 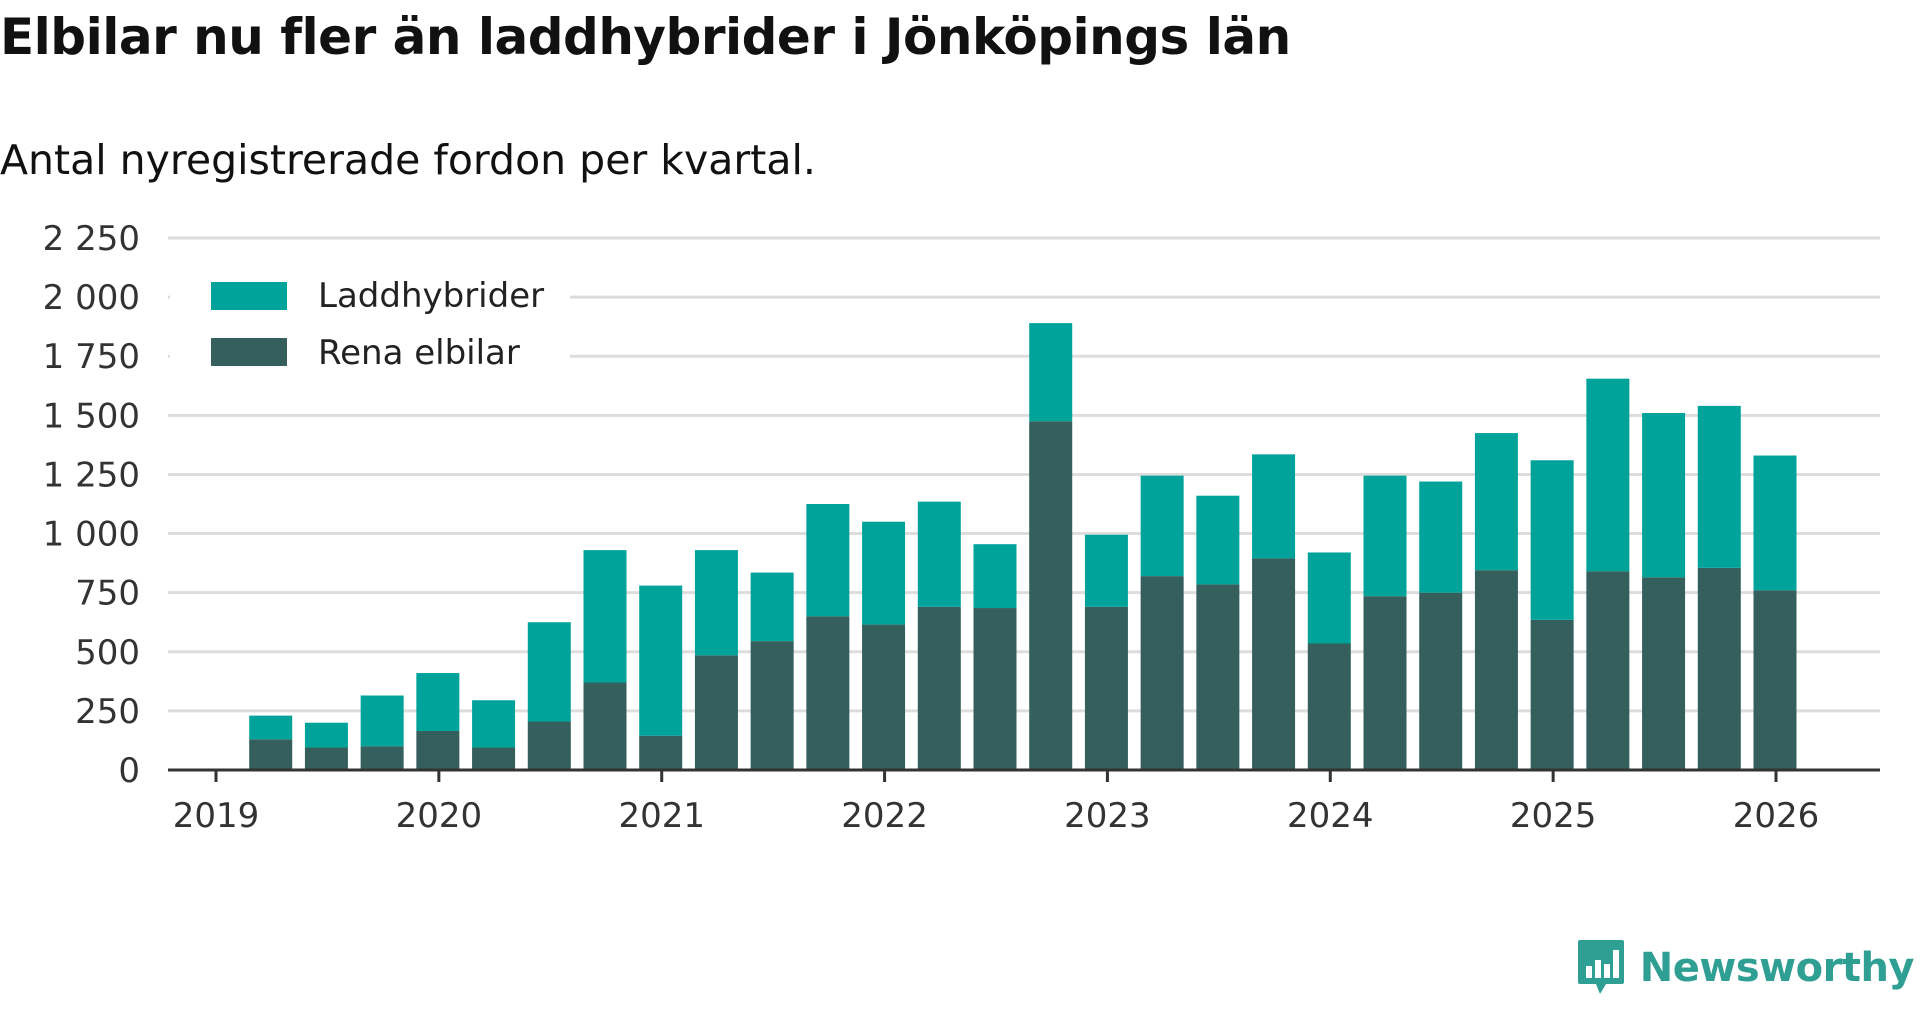 What do you see at coordinates (408, 160) in the screenshot?
I see `chart-subtitle: Antal nyregistrerade fordon per kvartal.` at bounding box center [408, 160].